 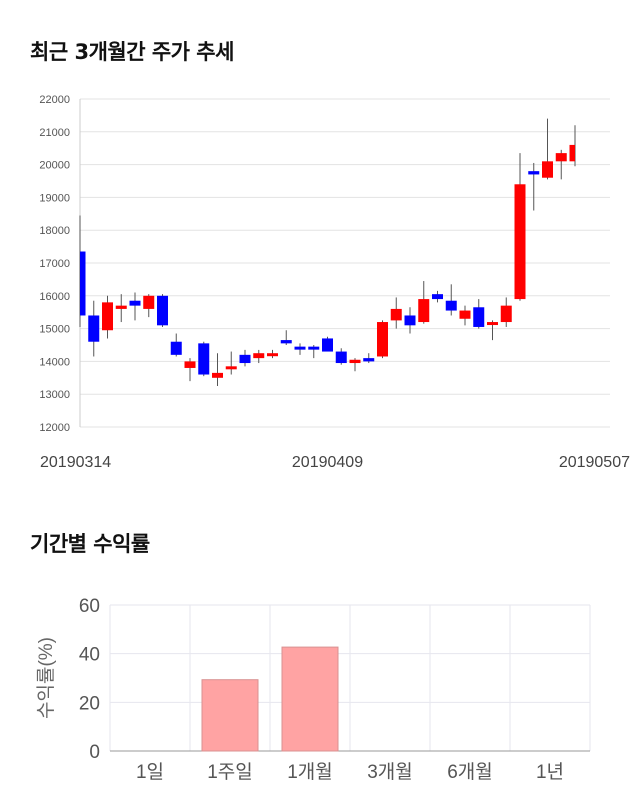 What do you see at coordinates (132, 52) in the screenshot?
I see `price-trend-title: 최근 3개월간 주가 추세` at bounding box center [132, 52].